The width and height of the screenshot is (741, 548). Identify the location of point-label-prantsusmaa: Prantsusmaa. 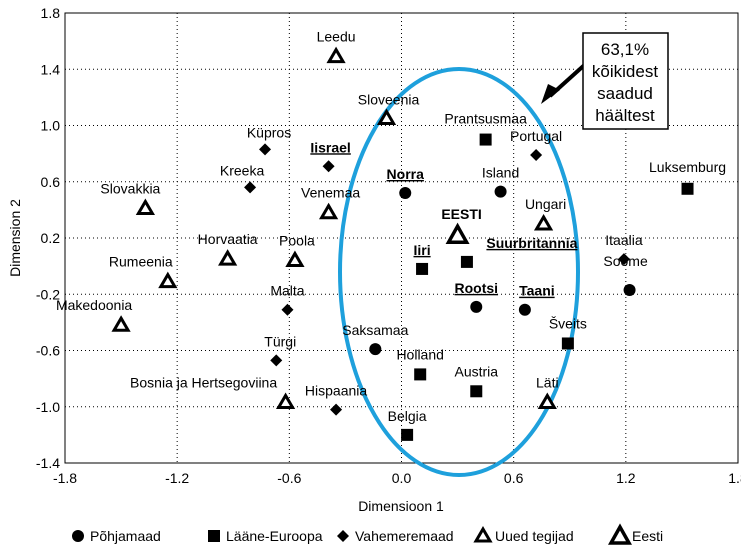
(485, 119).